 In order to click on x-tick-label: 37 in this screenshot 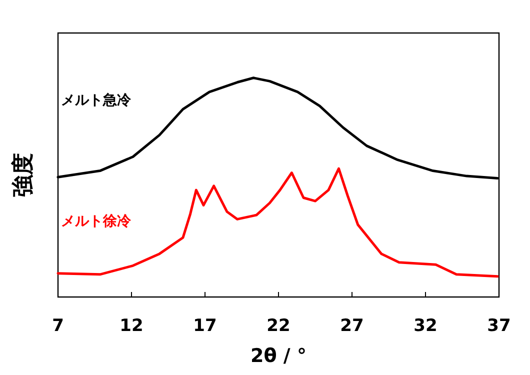, I will do `click(499, 326)`.